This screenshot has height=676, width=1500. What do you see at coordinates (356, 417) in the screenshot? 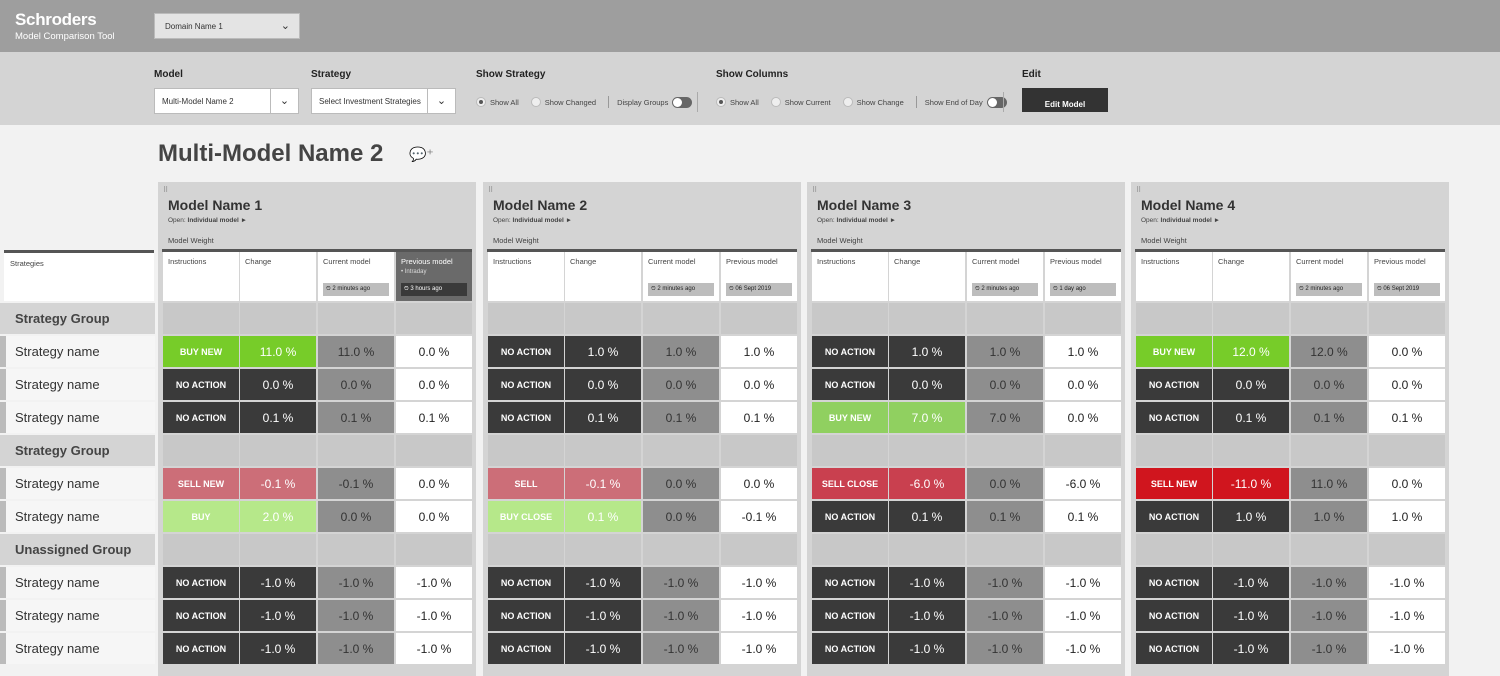
I see `current-model-value: 0.1 %` at bounding box center [356, 417].